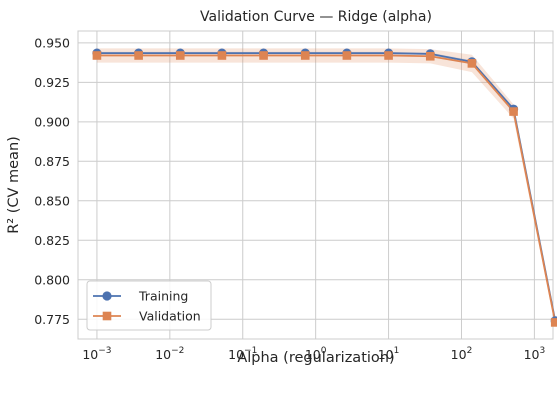 This screenshot has width=557, height=405. I want to click on legend-frame, so click(149, 305).